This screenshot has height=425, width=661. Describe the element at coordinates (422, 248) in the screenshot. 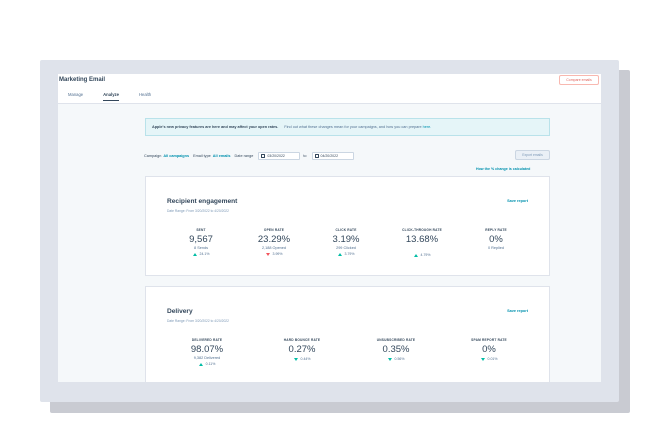

I see `metric-subtext` at that location.